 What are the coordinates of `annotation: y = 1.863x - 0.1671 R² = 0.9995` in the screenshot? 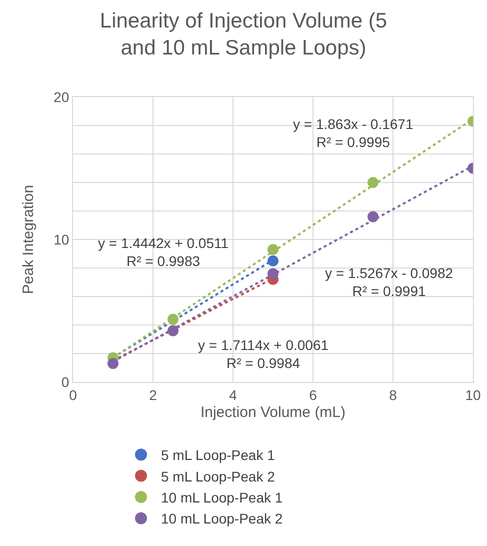 It's located at (353, 133).